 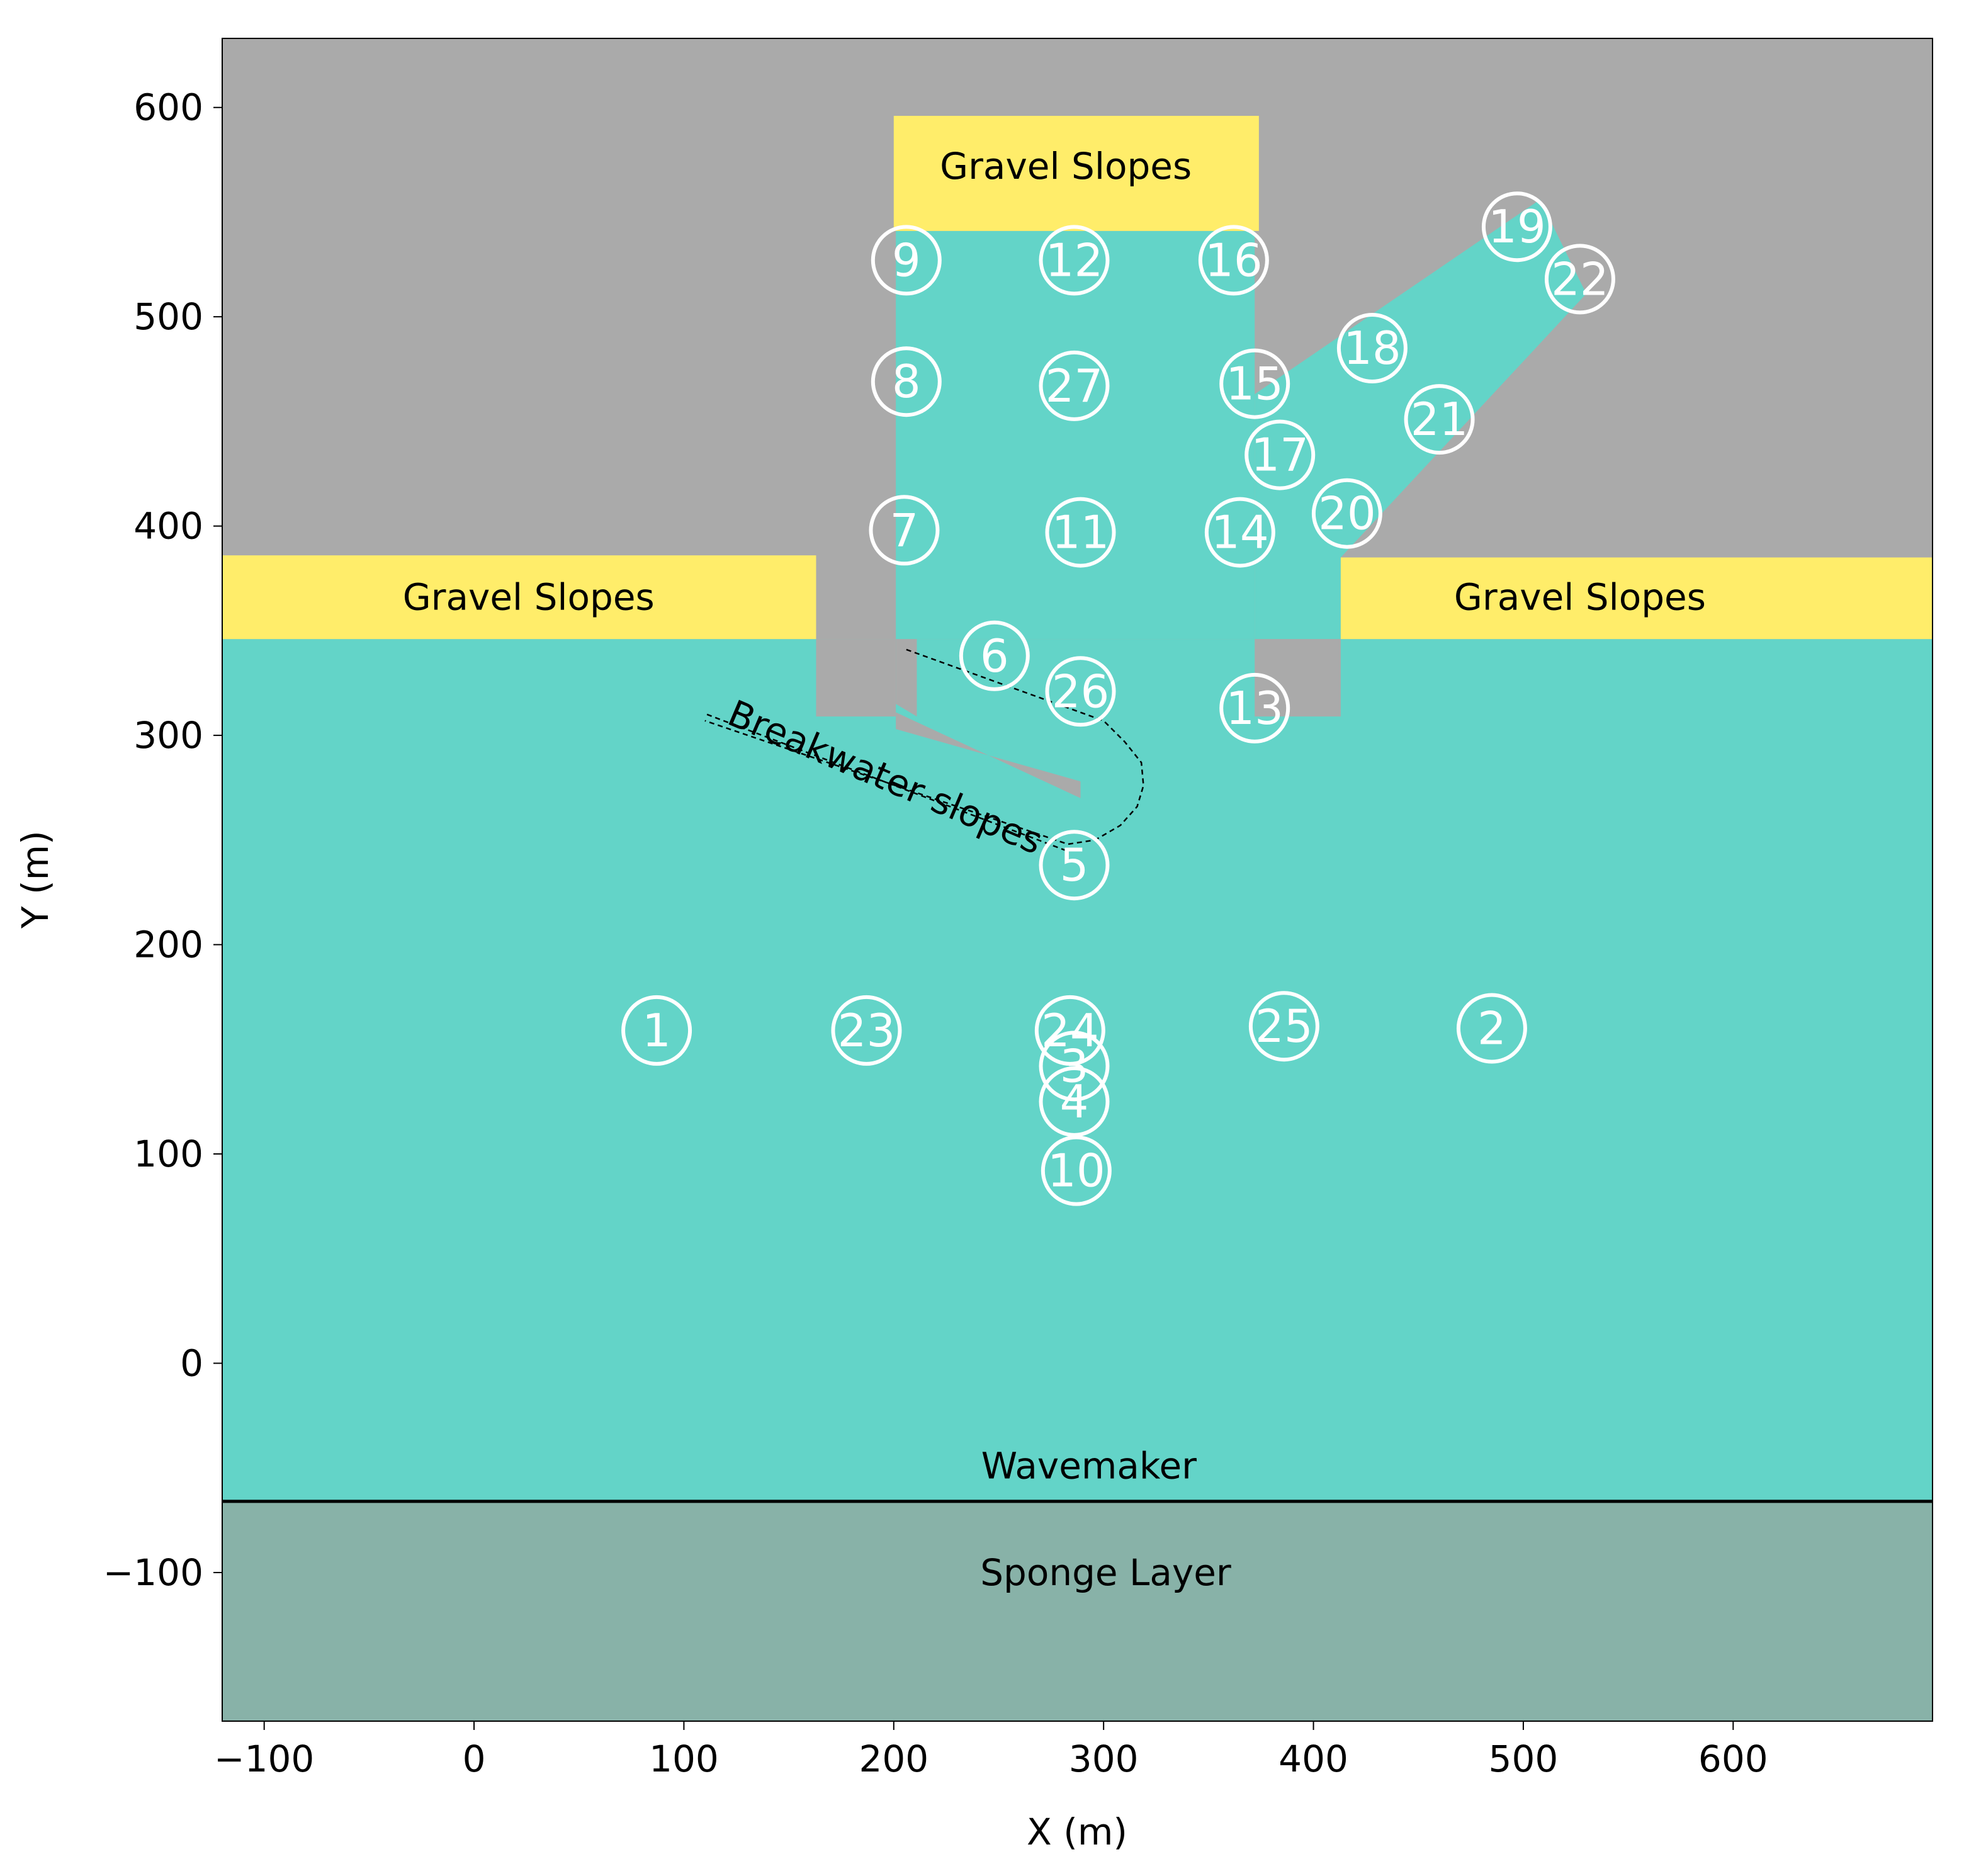 I want to click on gauge-label: 22, so click(x=1580, y=278).